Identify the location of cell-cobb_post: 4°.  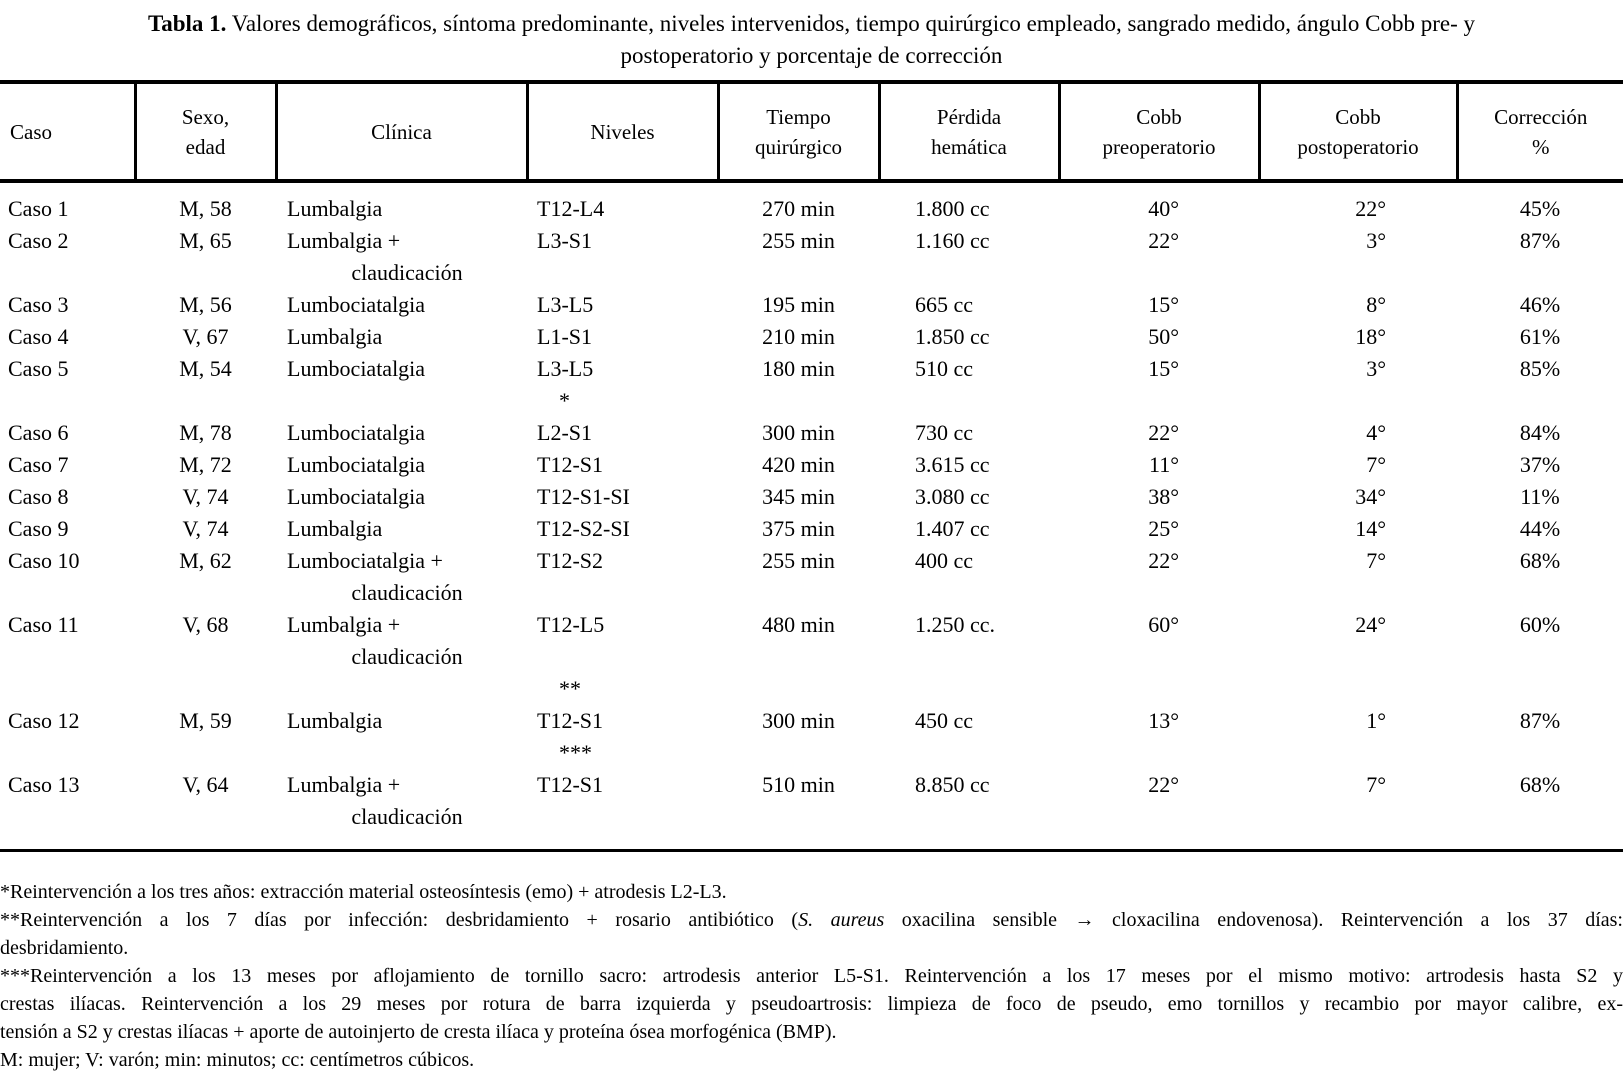
(1376, 432).